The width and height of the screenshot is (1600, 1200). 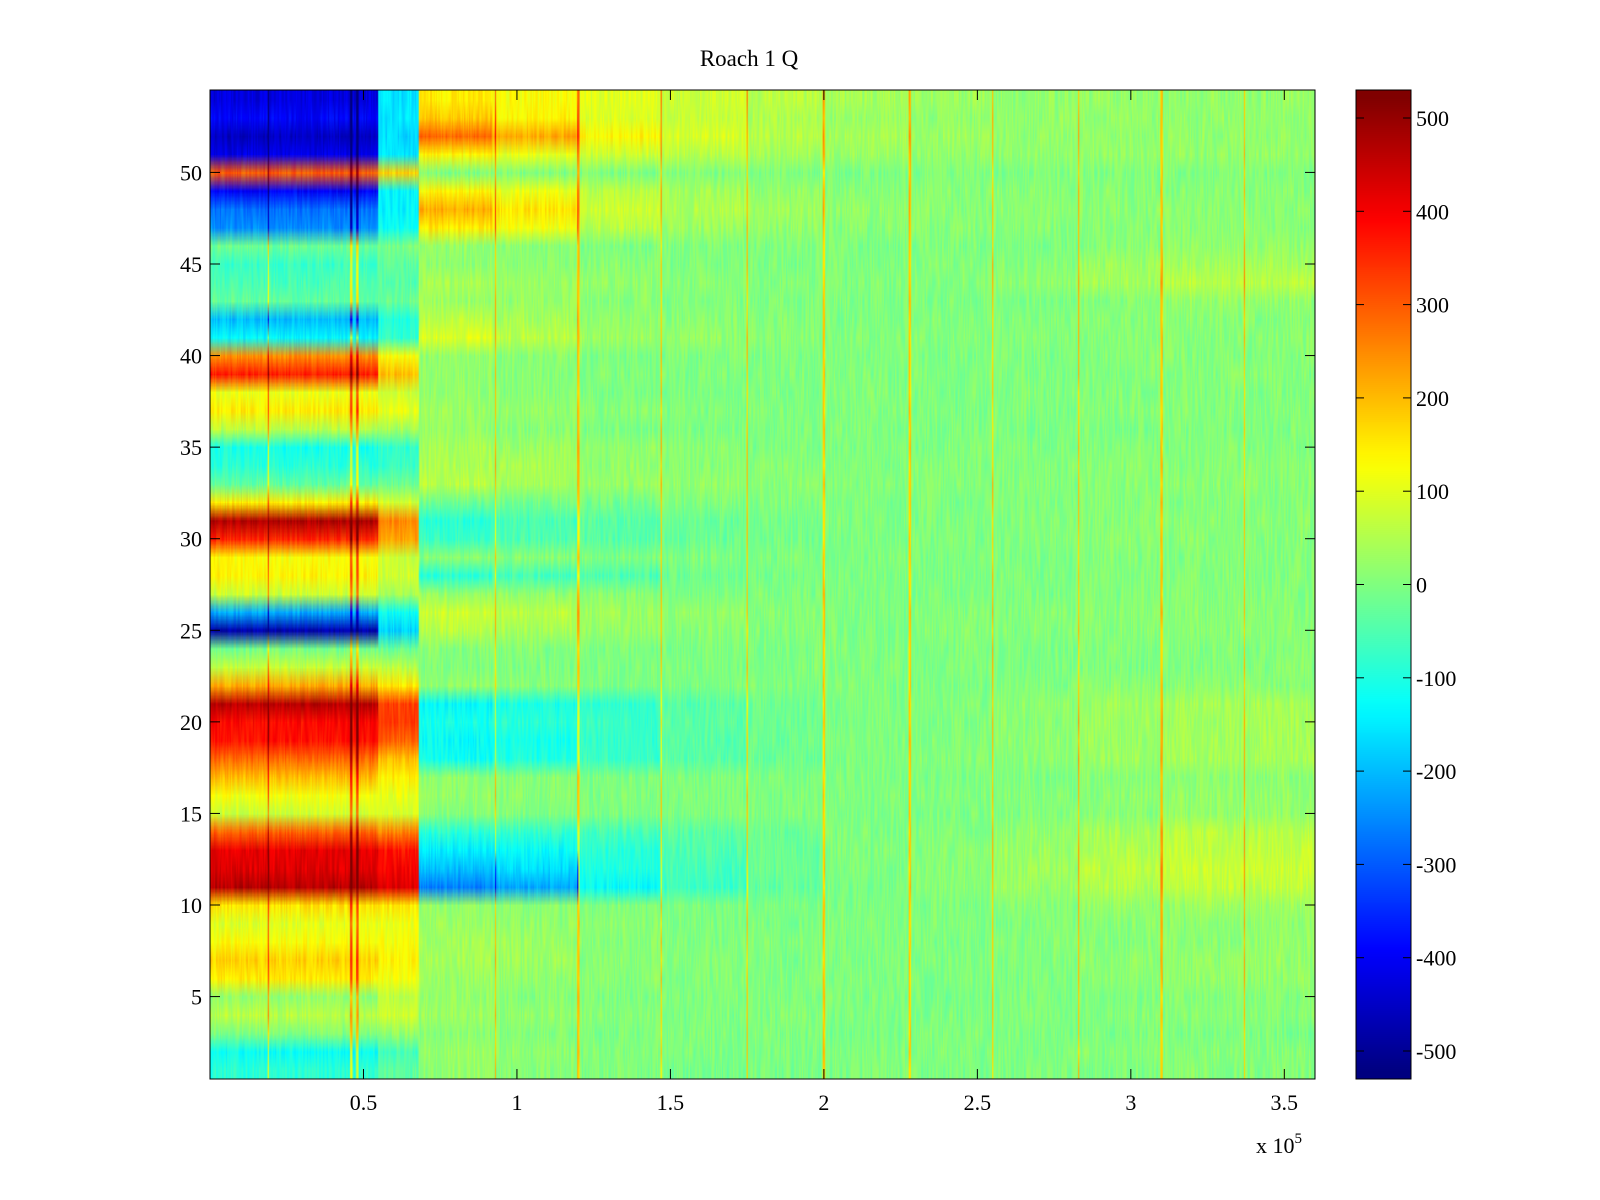 What do you see at coordinates (191, 539) in the screenshot?
I see `y-tick-label: 30` at bounding box center [191, 539].